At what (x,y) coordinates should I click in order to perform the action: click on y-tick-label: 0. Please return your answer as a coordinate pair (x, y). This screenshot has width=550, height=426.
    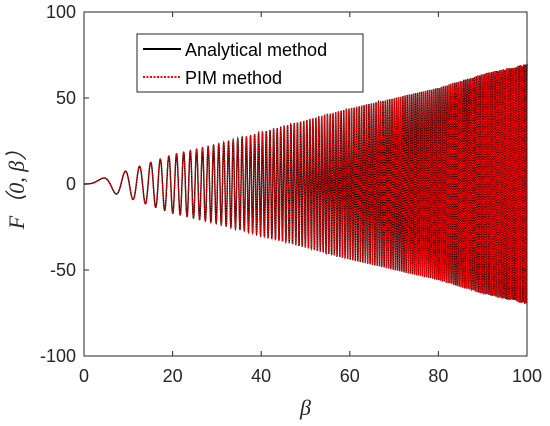
    Looking at the image, I should click on (71, 184).